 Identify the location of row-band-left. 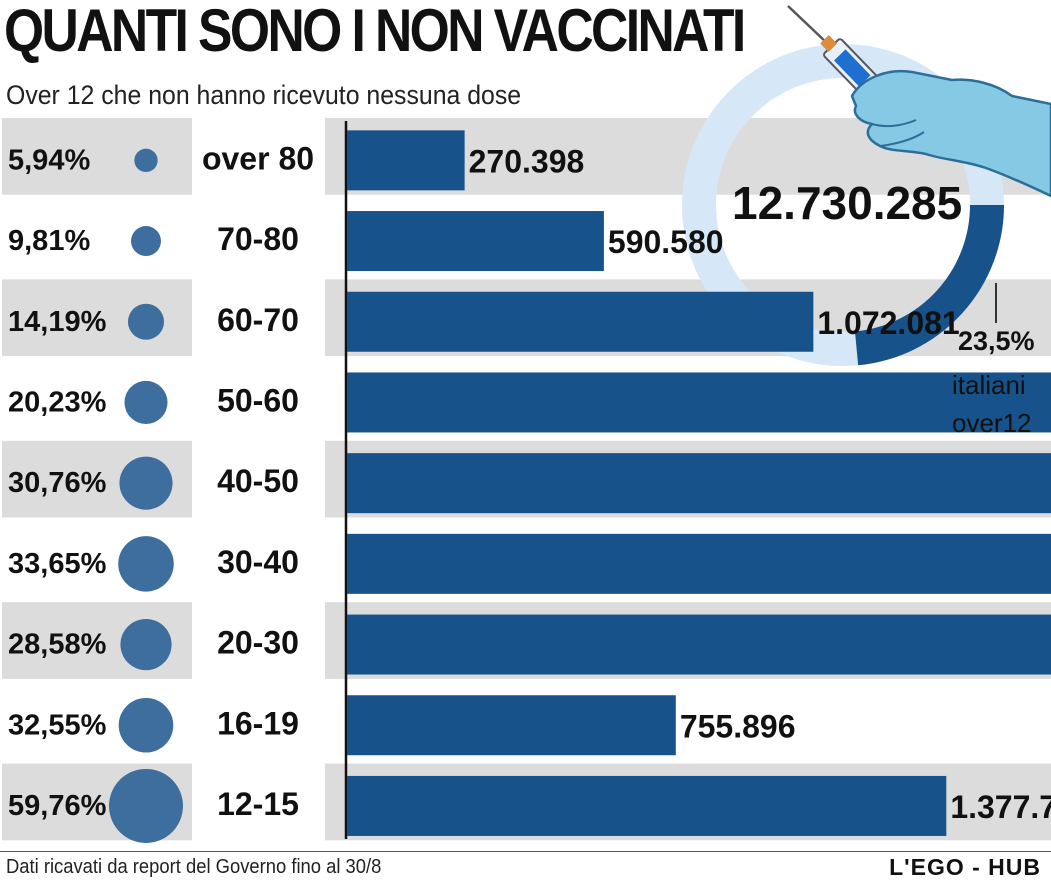
(97, 156).